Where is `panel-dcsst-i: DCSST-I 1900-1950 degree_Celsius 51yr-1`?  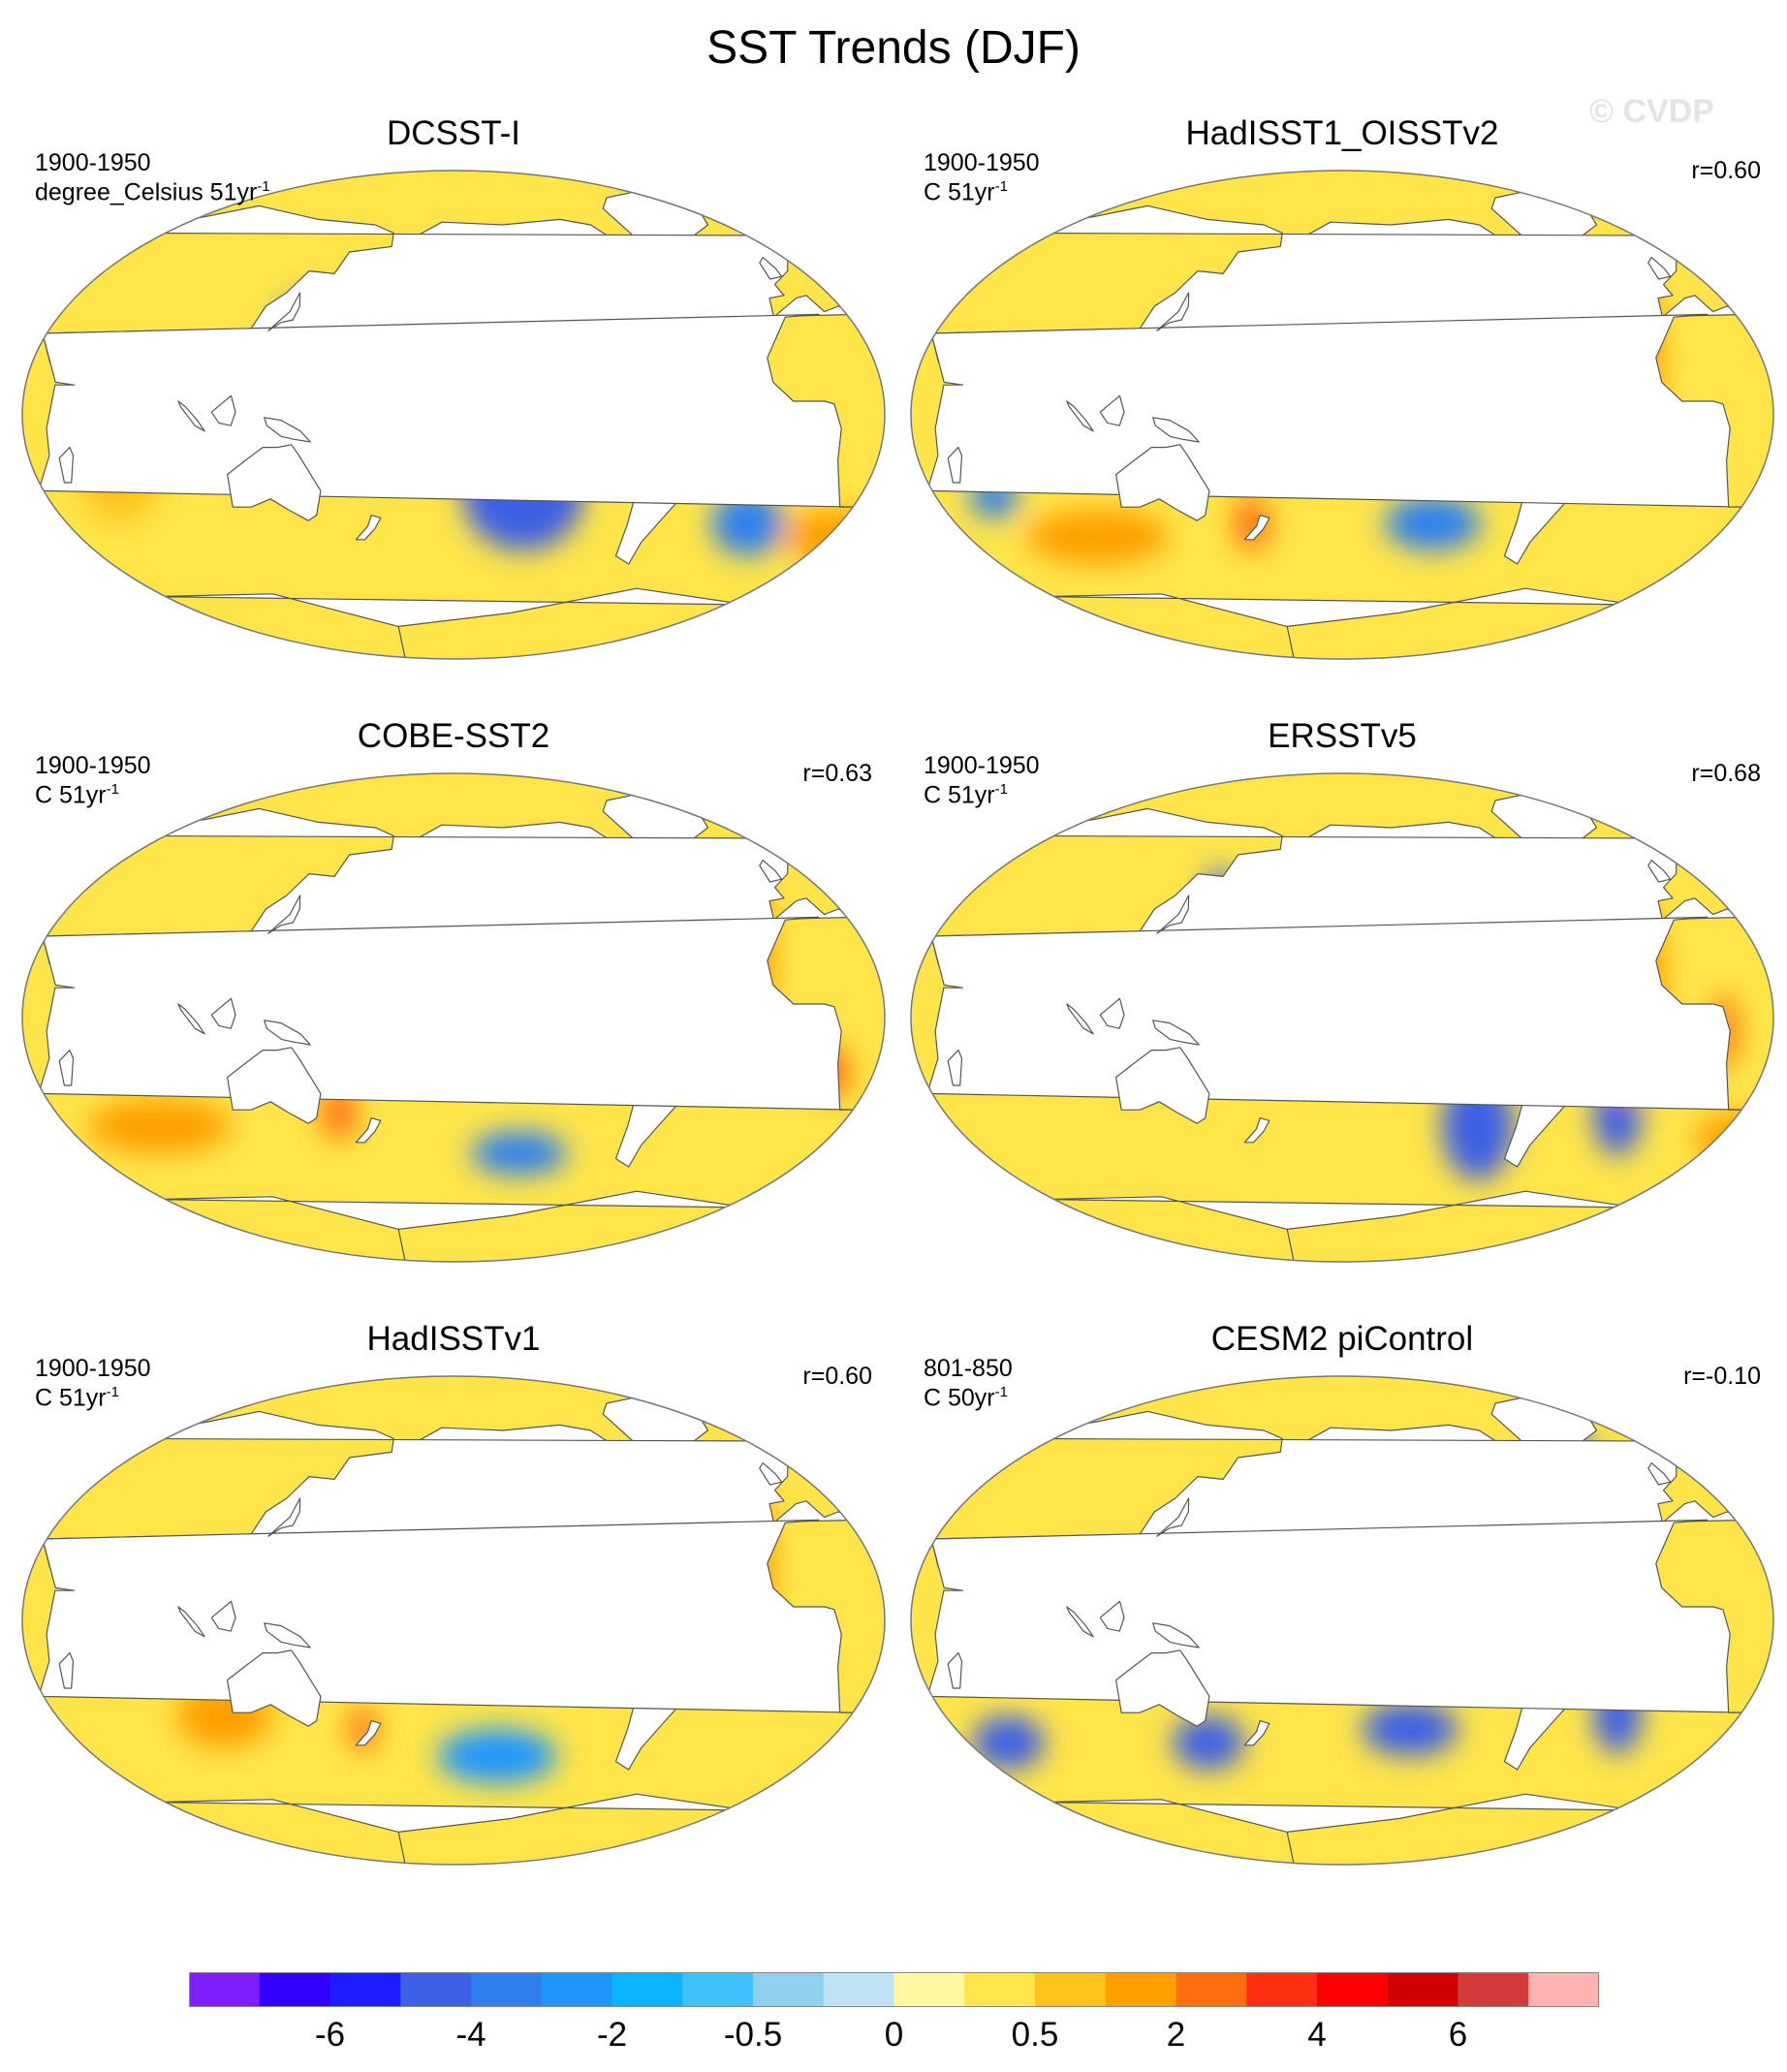
panel-dcsst-i: DCSST-I 1900-1950 degree_Celsius 51yr-1 is located at coordinates (454, 415).